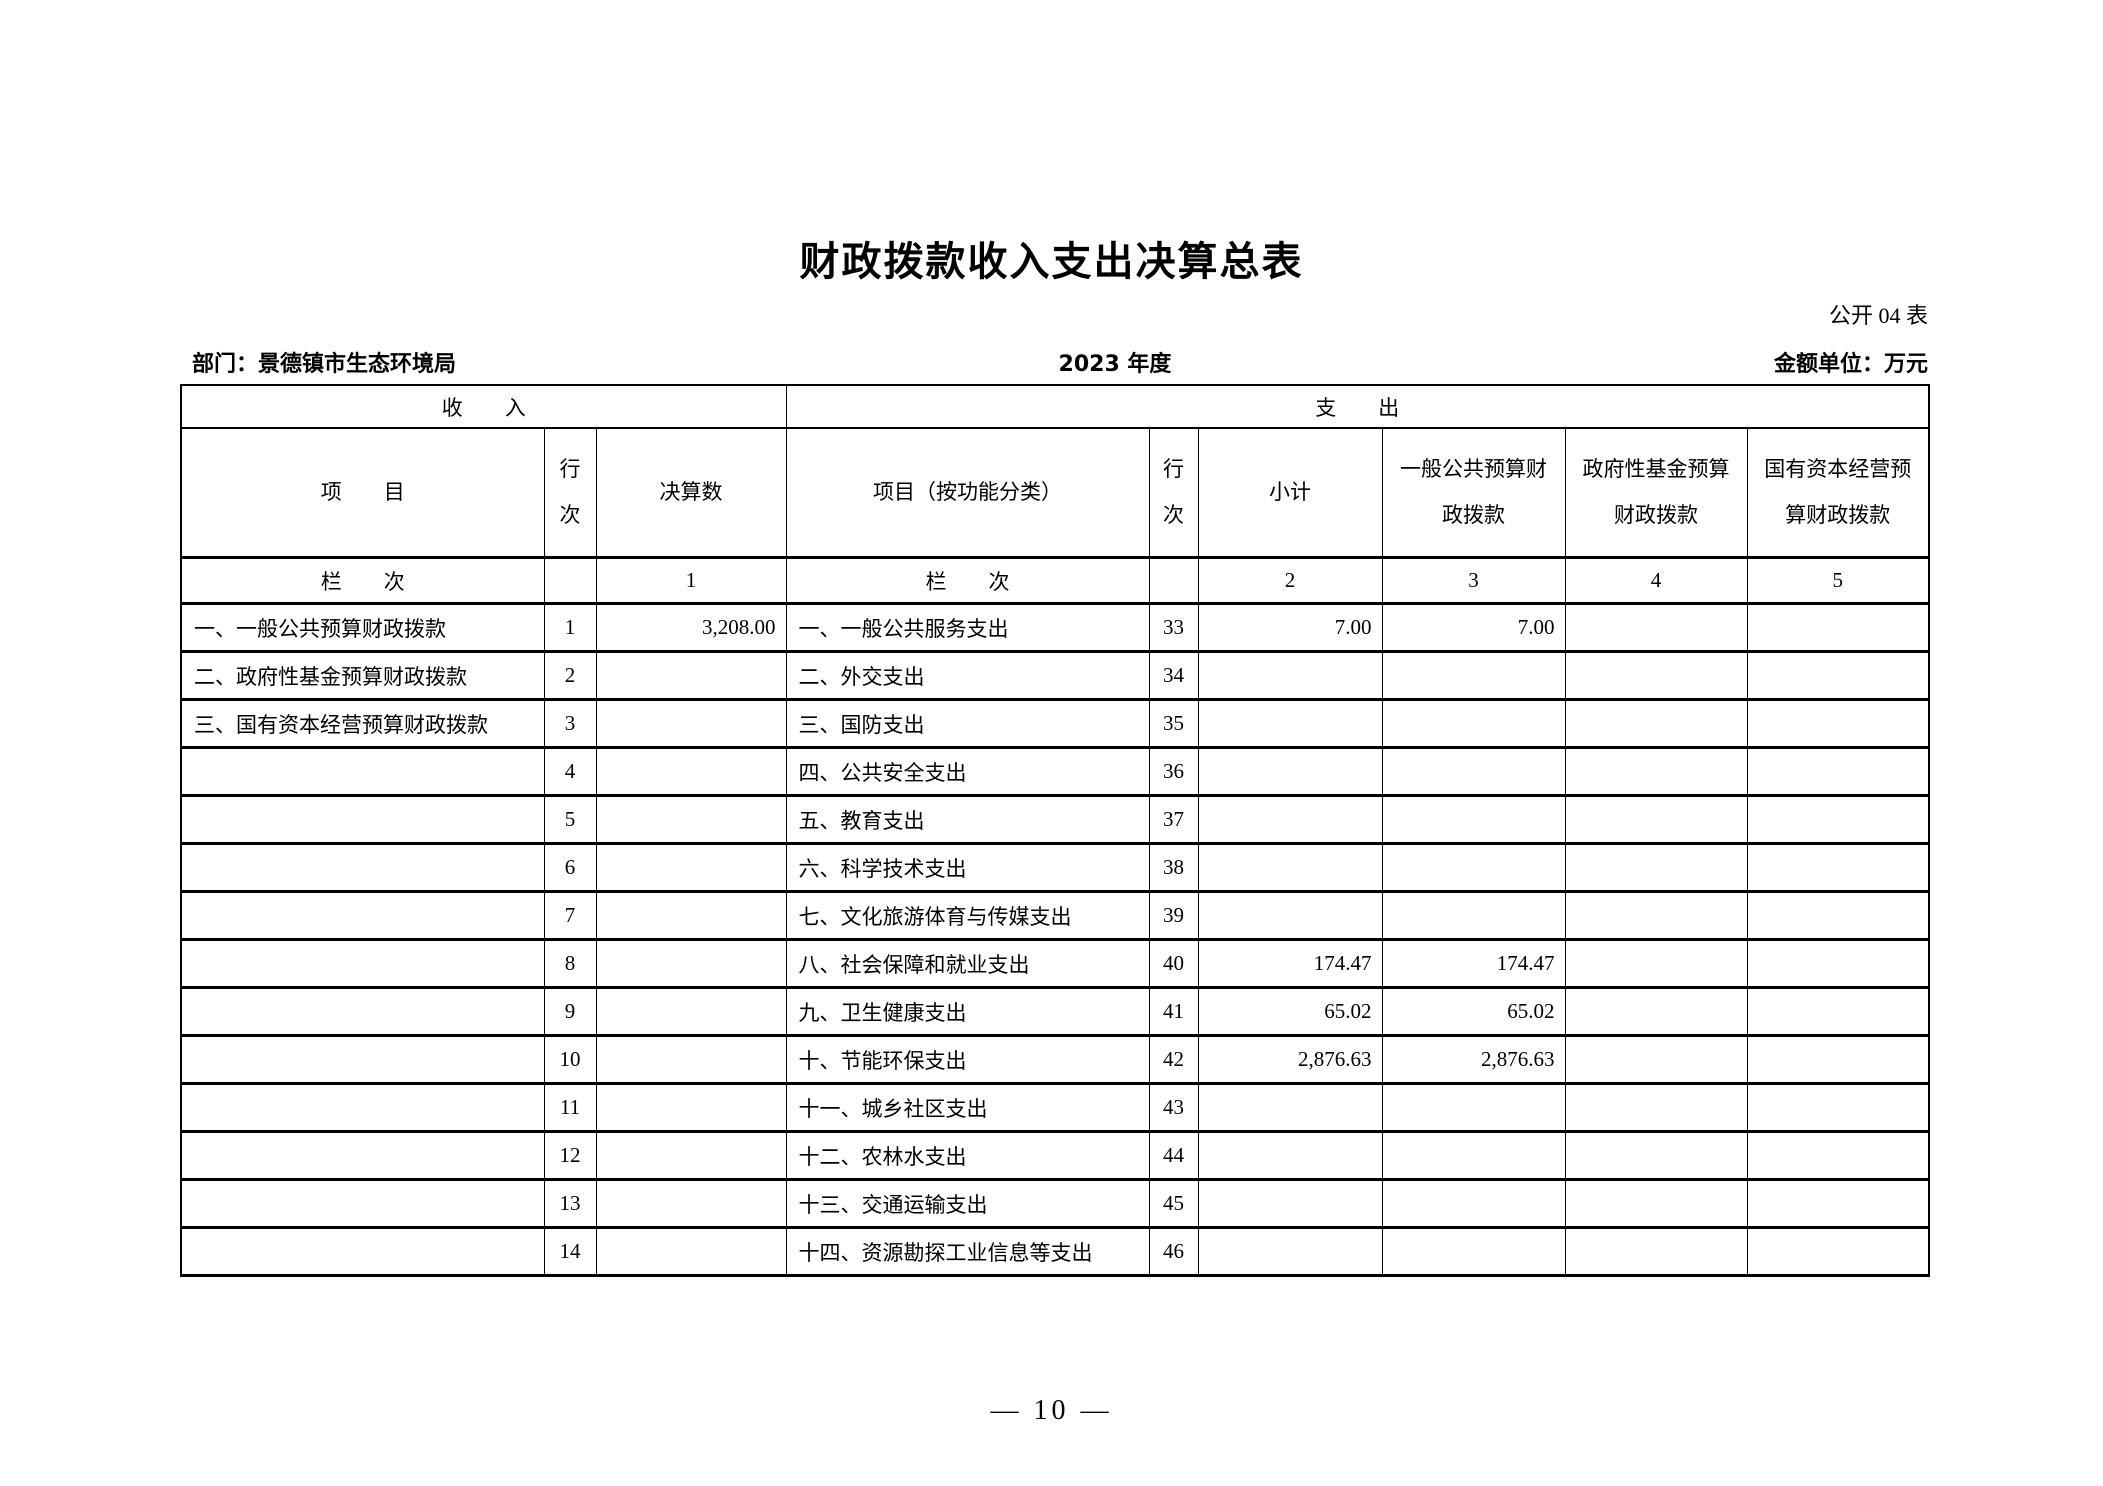  I want to click on expense-row-no-cell: 42, so click(1173, 1059).